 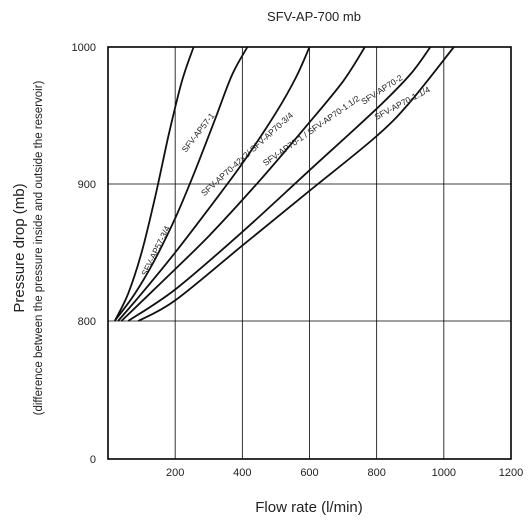 I want to click on y-tick-label: 0, so click(x=93, y=460).